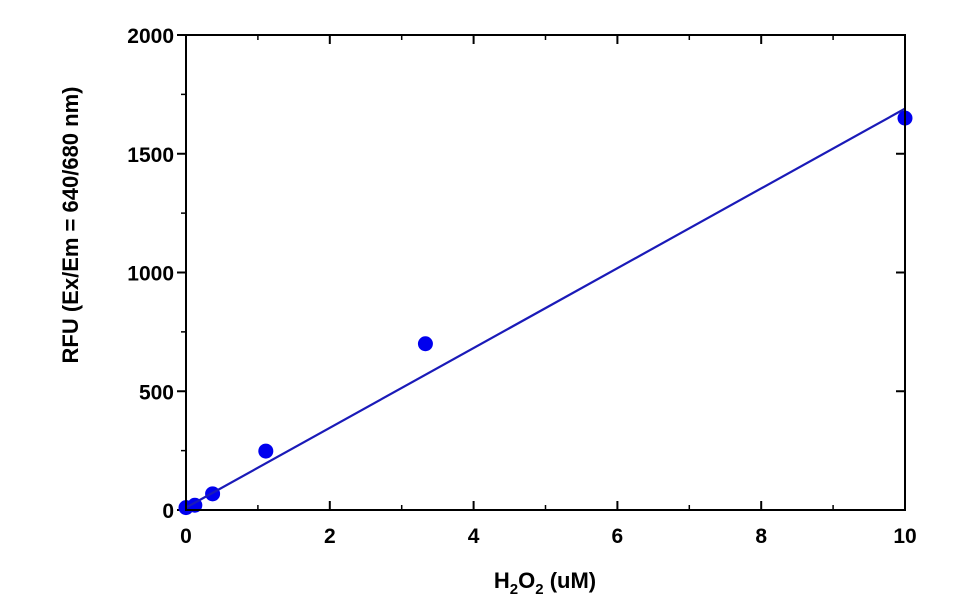 This screenshot has width=974, height=611. Describe the element at coordinates (474, 536) in the screenshot. I see `x-tick-label: 4` at that location.